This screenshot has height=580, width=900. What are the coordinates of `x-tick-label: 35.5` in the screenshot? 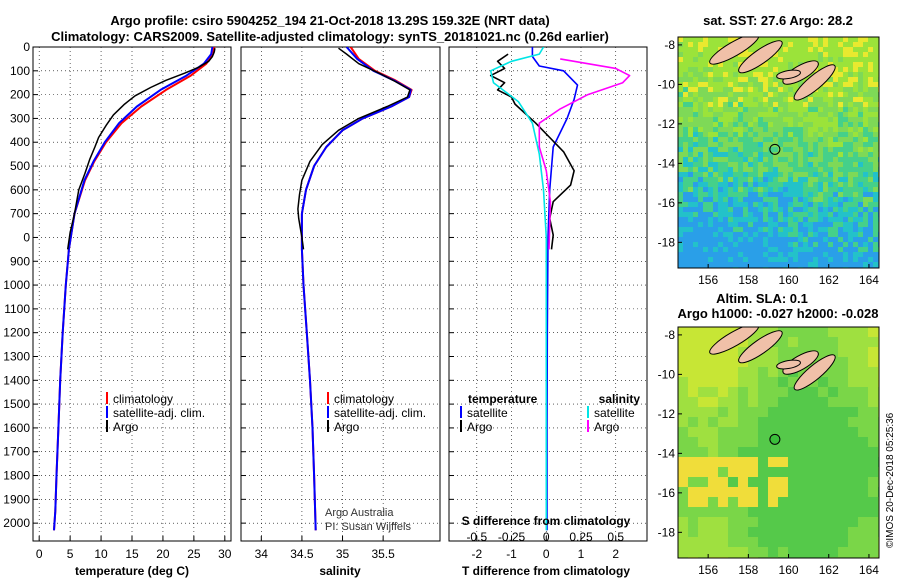 It's located at (383, 554).